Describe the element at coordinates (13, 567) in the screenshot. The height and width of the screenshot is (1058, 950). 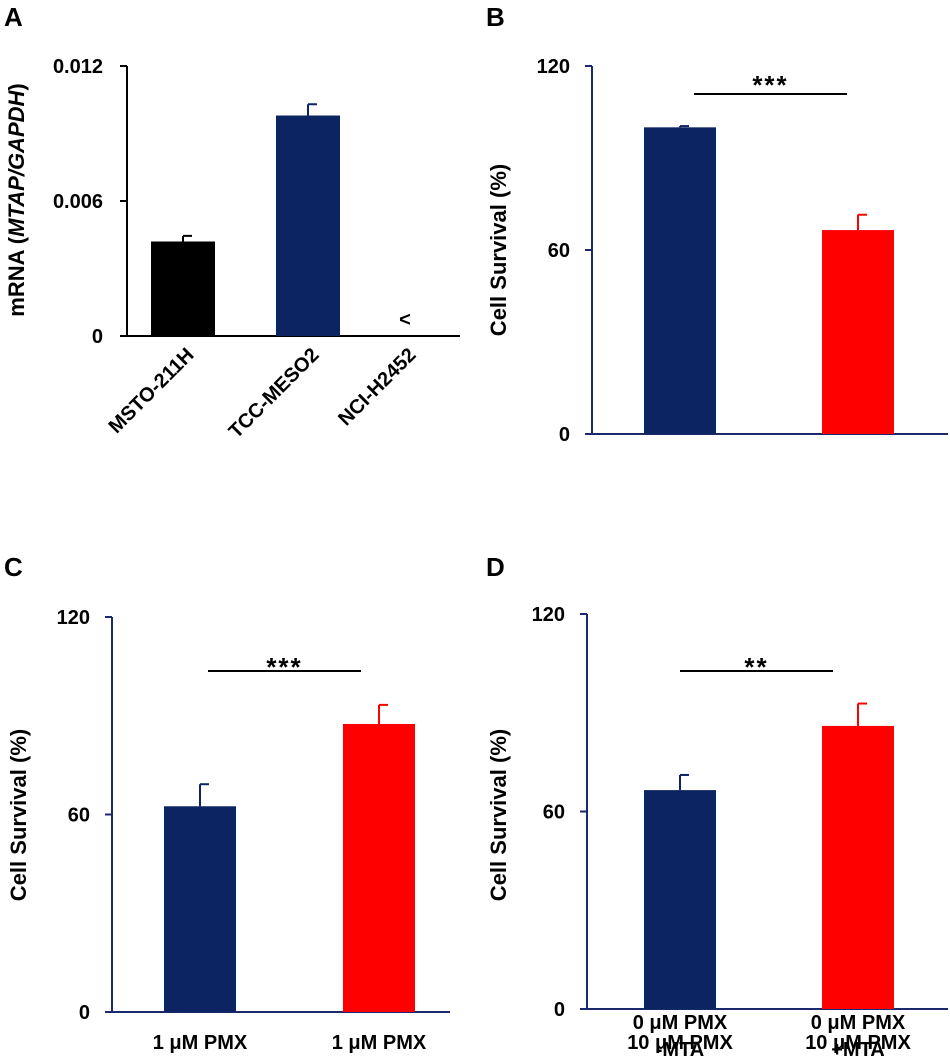
I see `panel-letter: C` at that location.